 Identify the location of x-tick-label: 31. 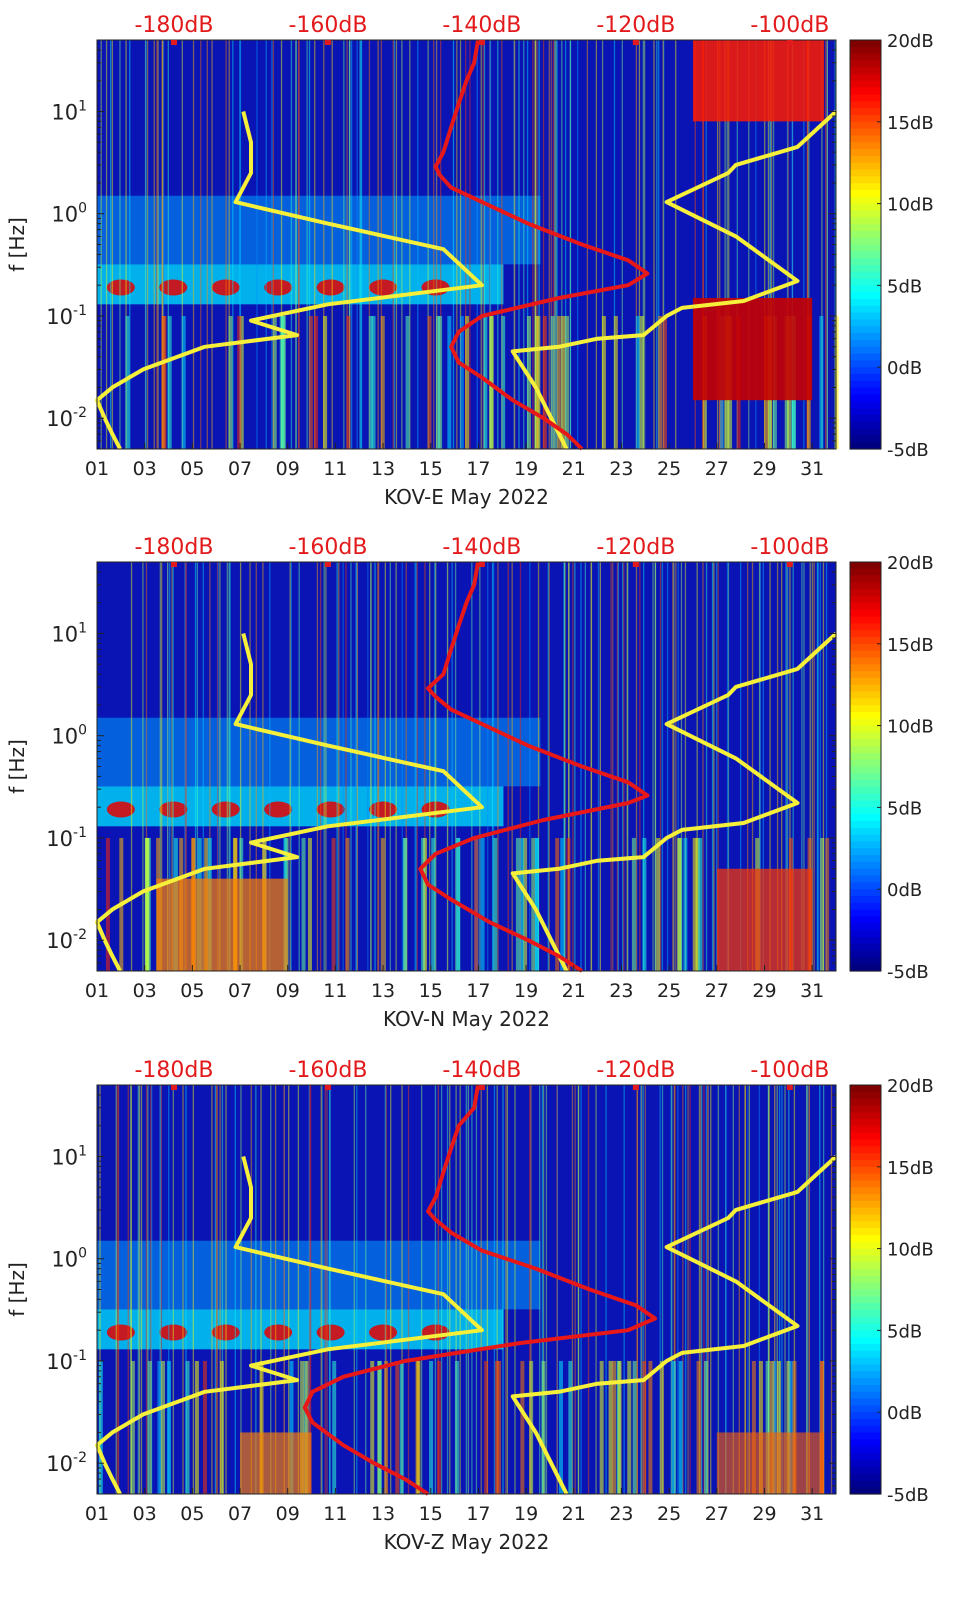
(812, 469).